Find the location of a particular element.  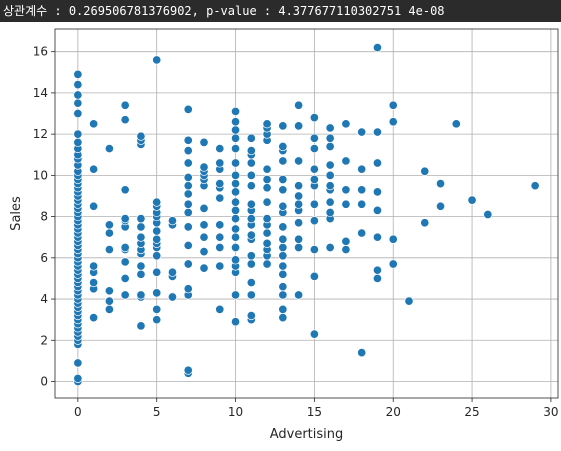

x-tick-label: 10 is located at coordinates (235, 412).